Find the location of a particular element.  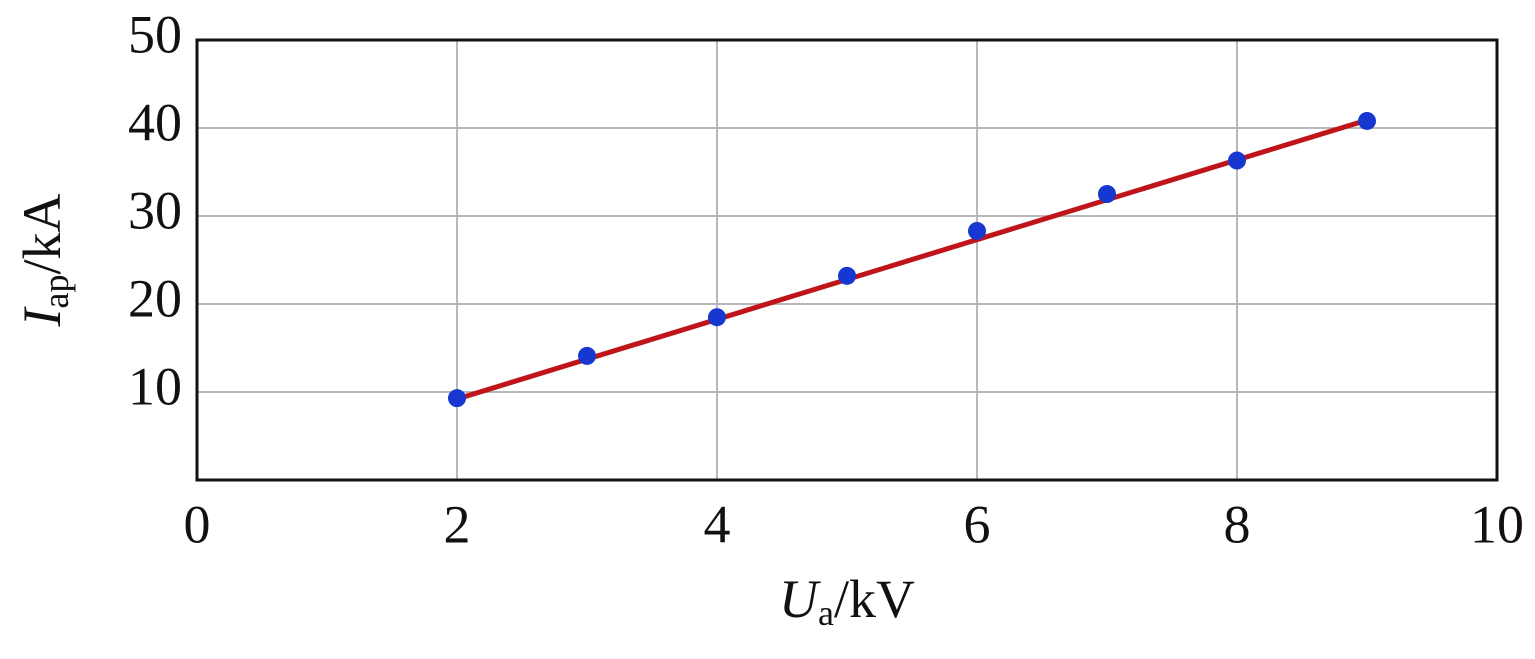

y-tick-label: 20 is located at coordinates (155, 298).